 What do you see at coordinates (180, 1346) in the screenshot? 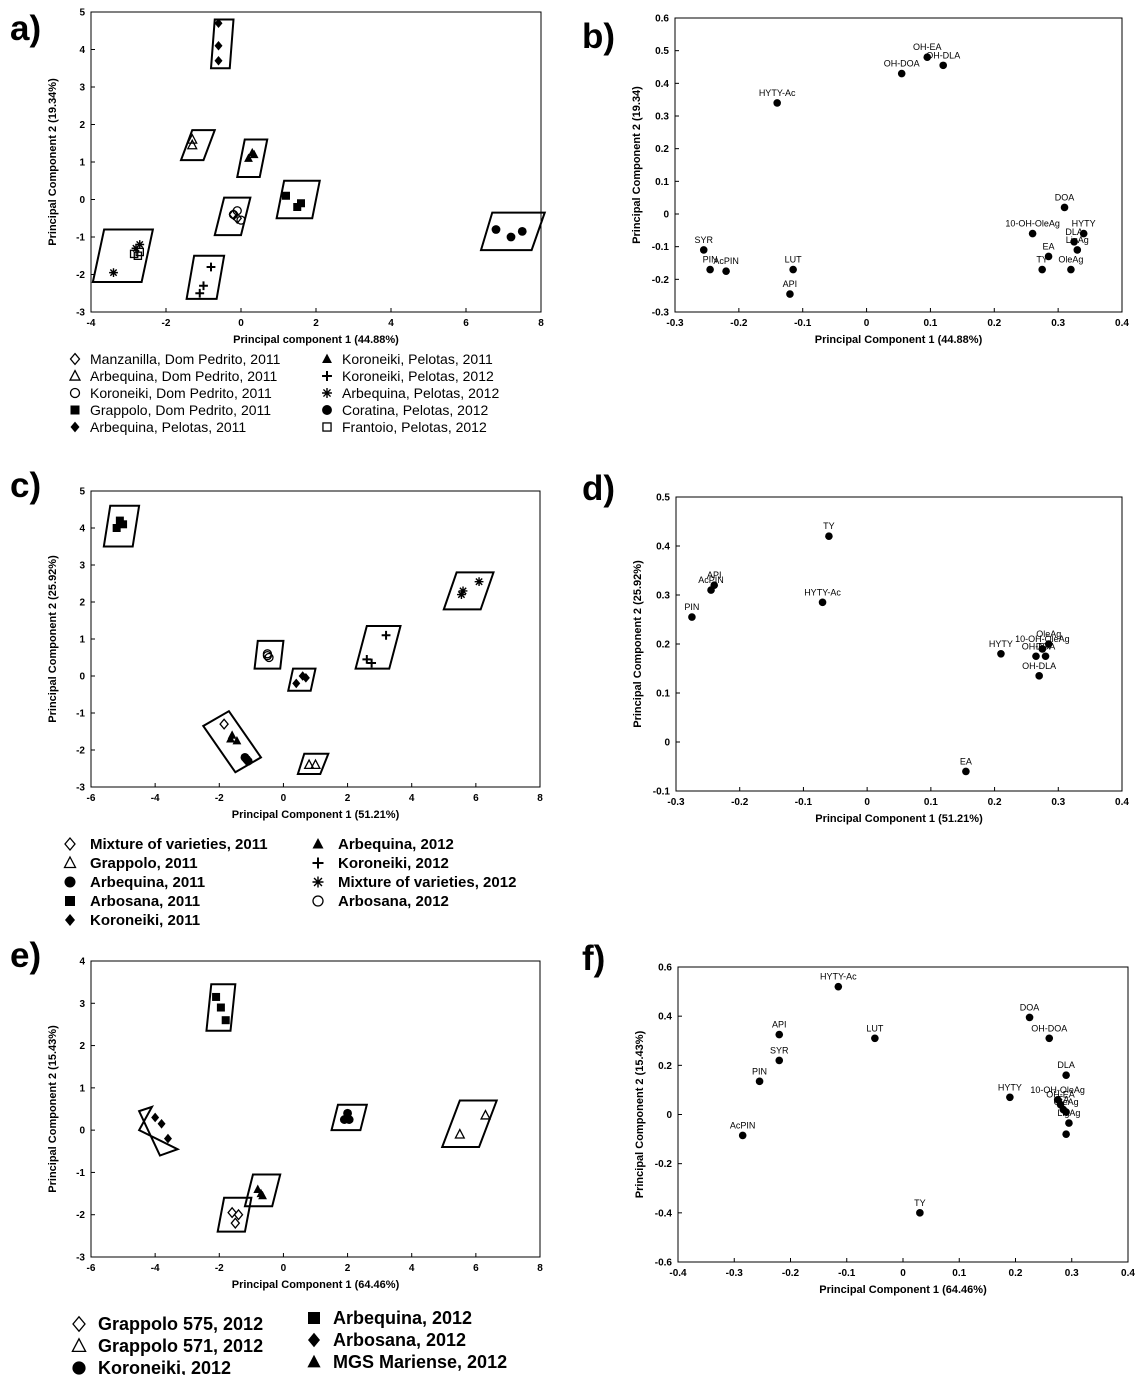
I see `legend-label: Grappolo 571, 2012` at bounding box center [180, 1346].